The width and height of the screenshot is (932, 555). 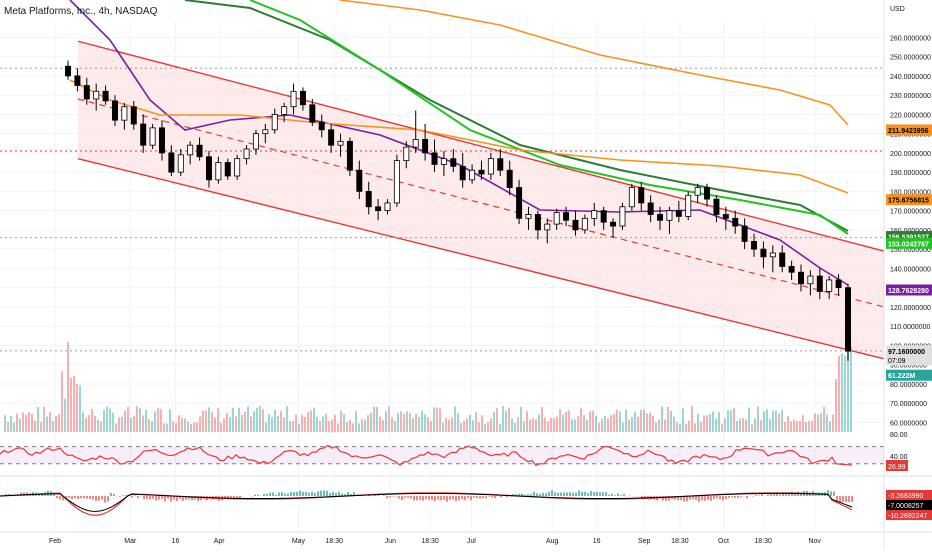 I want to click on rsi-value-label: 26.99, so click(x=897, y=467).